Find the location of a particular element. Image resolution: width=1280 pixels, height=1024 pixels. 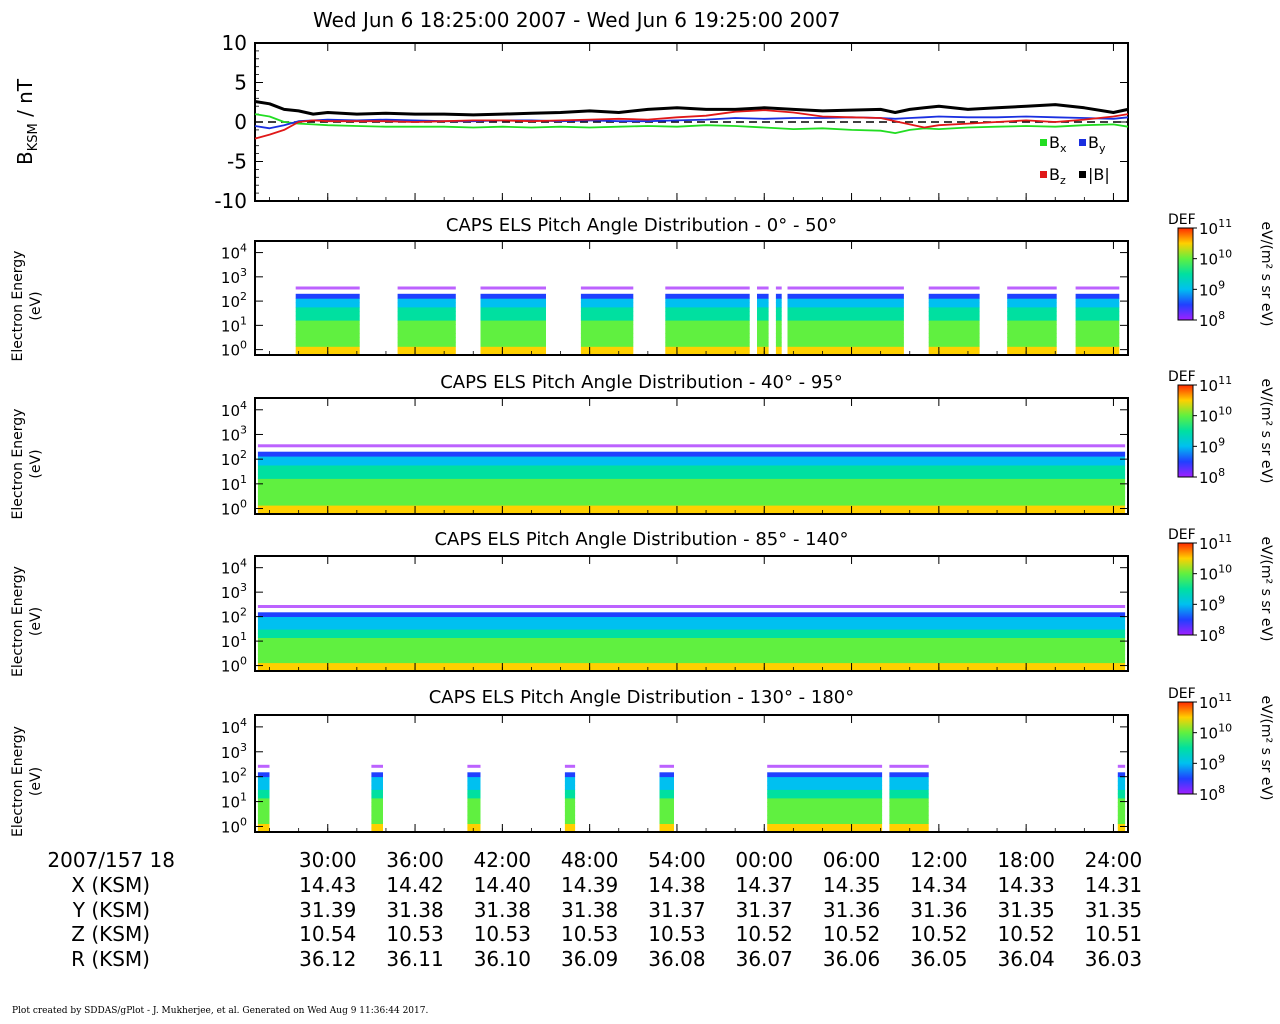

spec-ytick-label: 10⁰ is located at coordinates (234, 825).